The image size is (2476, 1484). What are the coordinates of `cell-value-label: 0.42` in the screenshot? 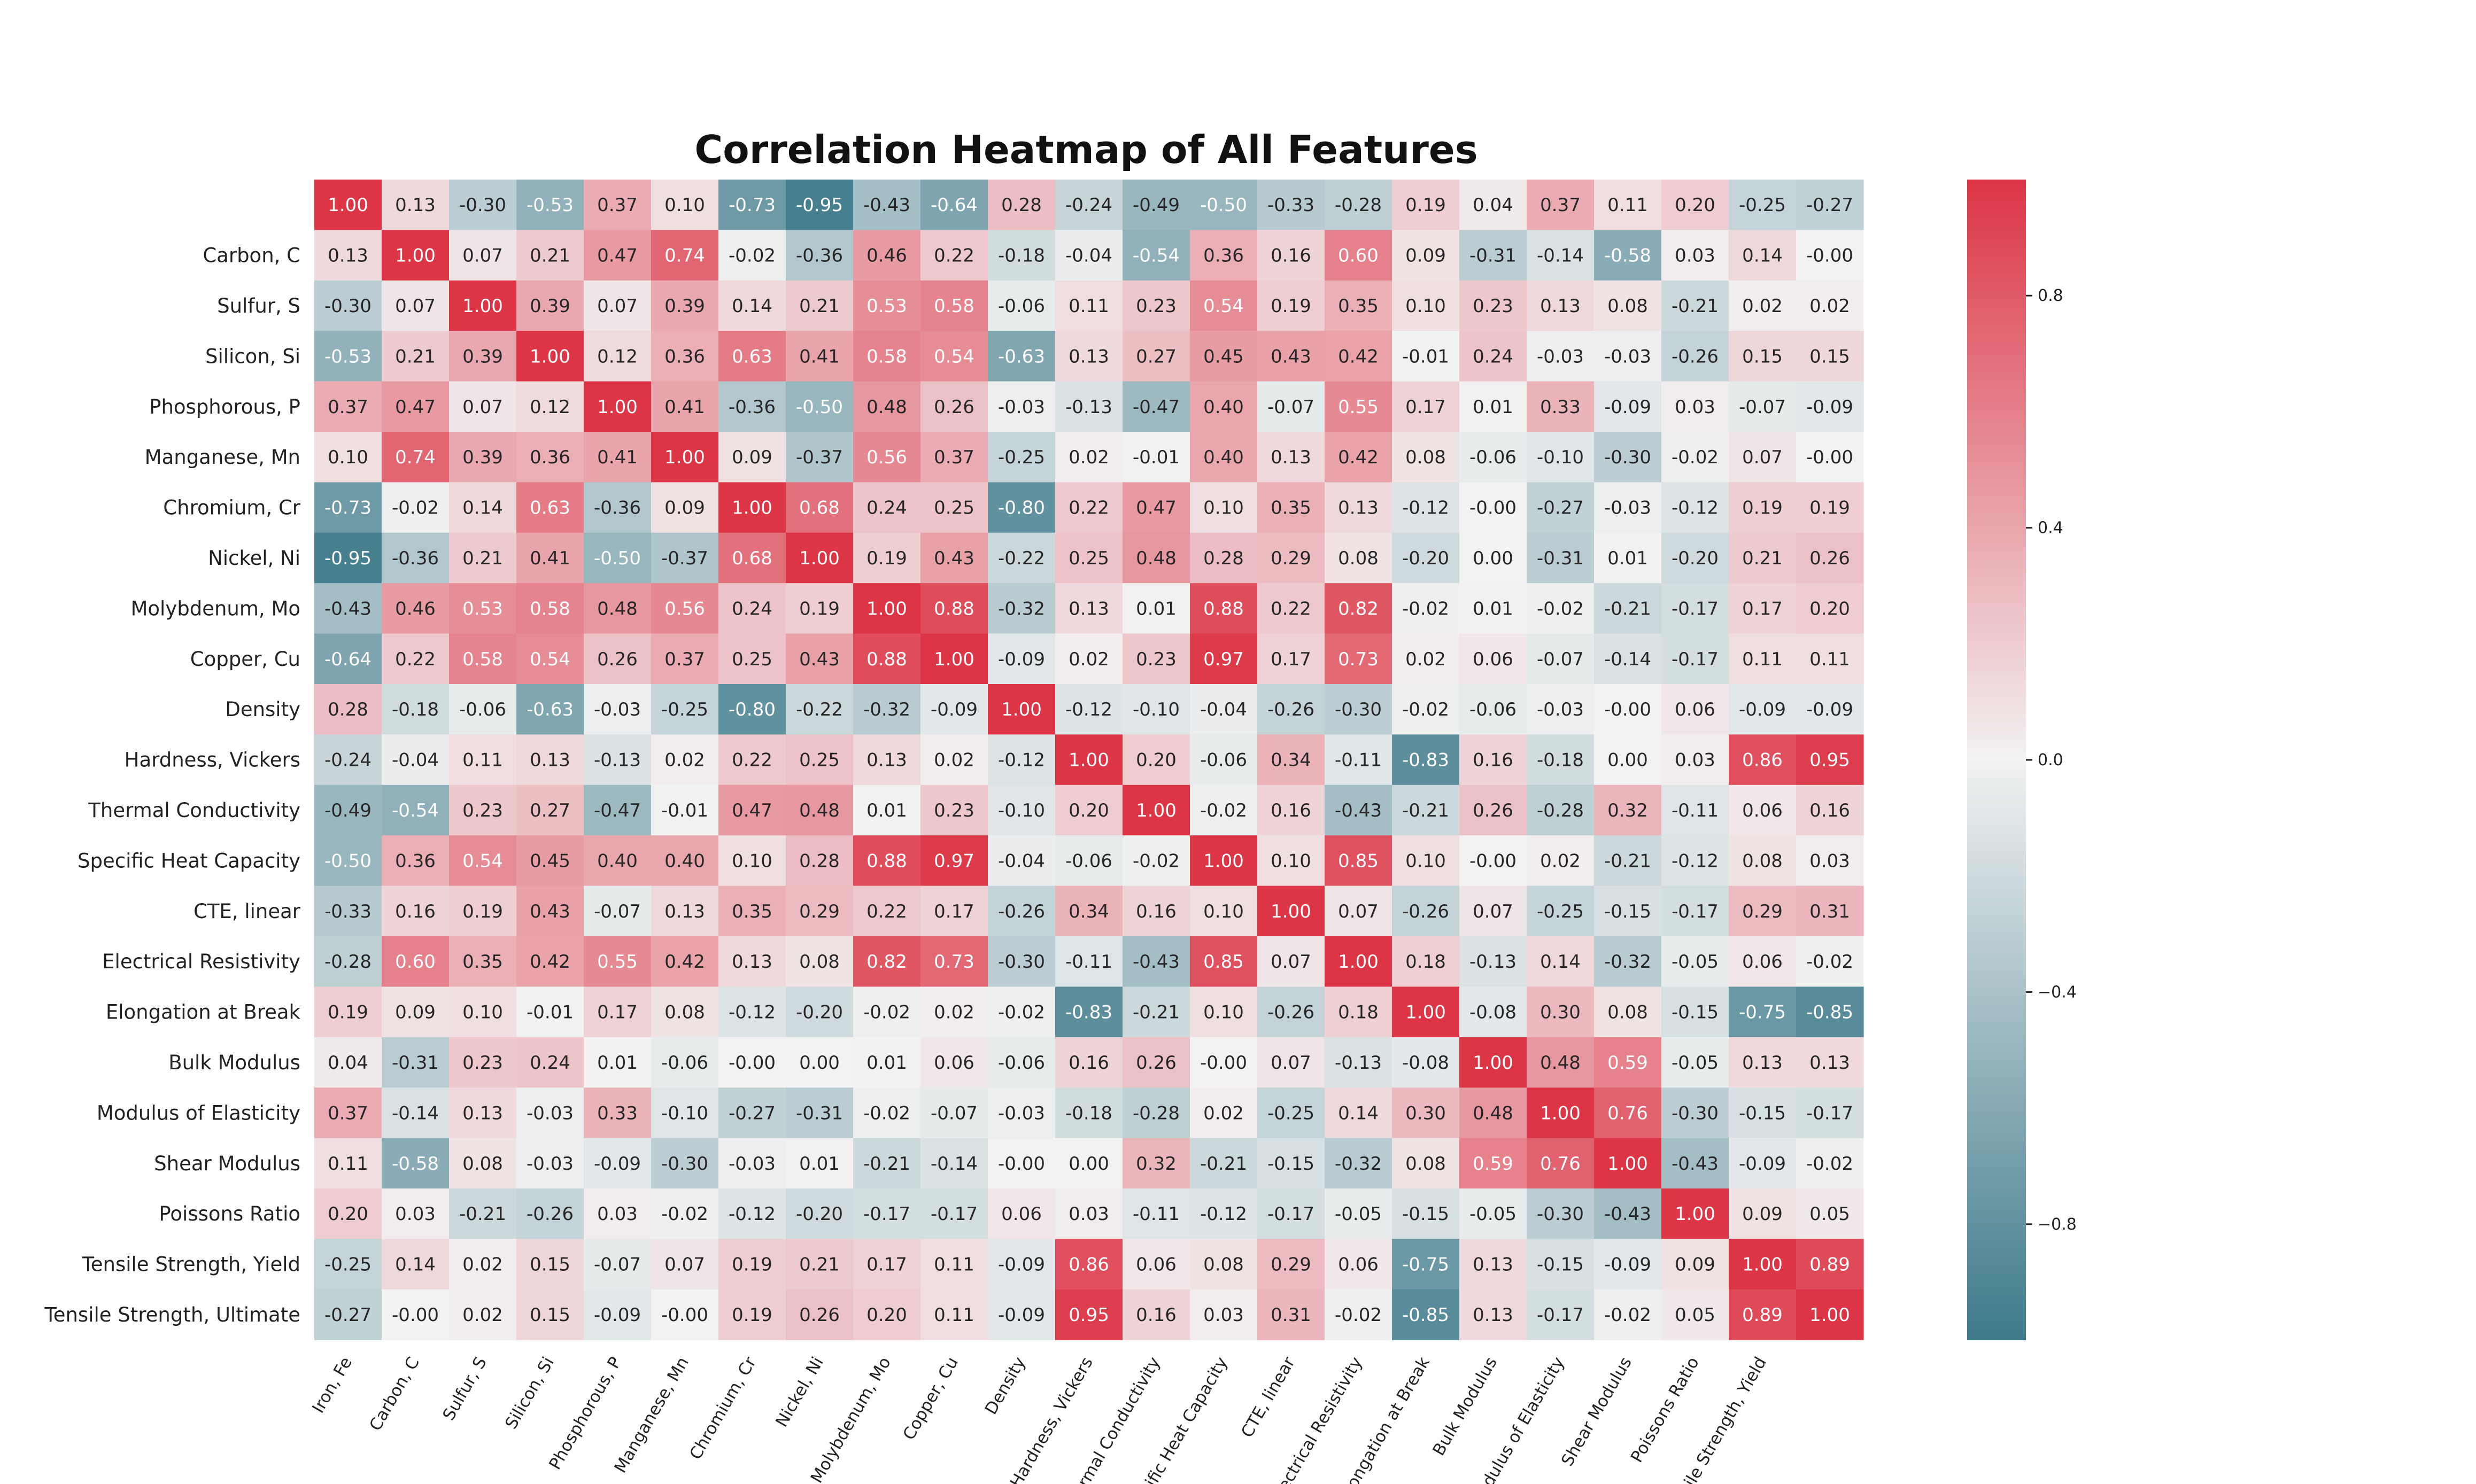 It's located at (550, 962).